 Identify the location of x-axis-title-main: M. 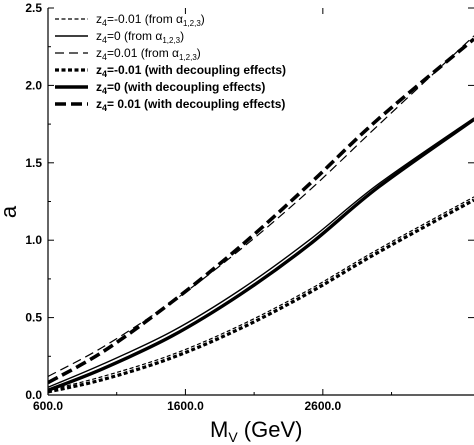
(219, 429).